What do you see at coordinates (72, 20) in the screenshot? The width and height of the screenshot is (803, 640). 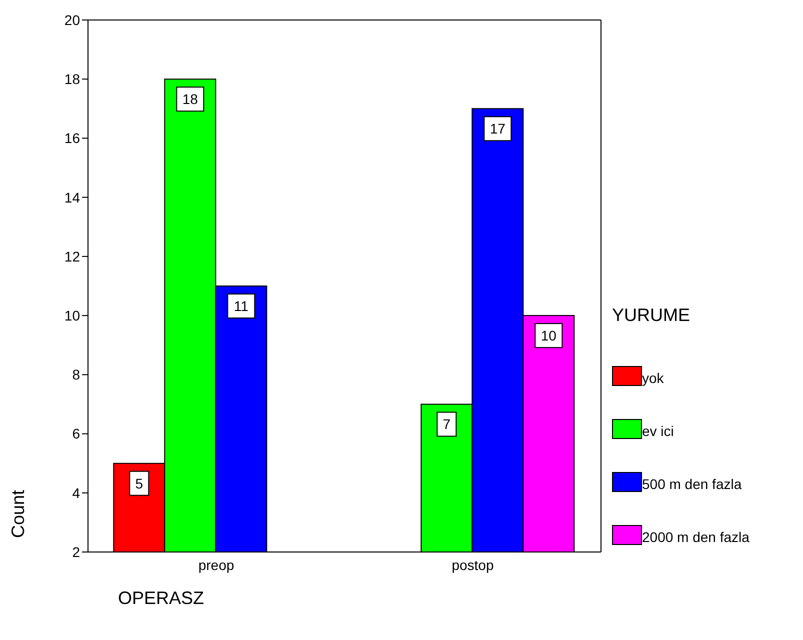 I see `y-tick-label: 20` at bounding box center [72, 20].